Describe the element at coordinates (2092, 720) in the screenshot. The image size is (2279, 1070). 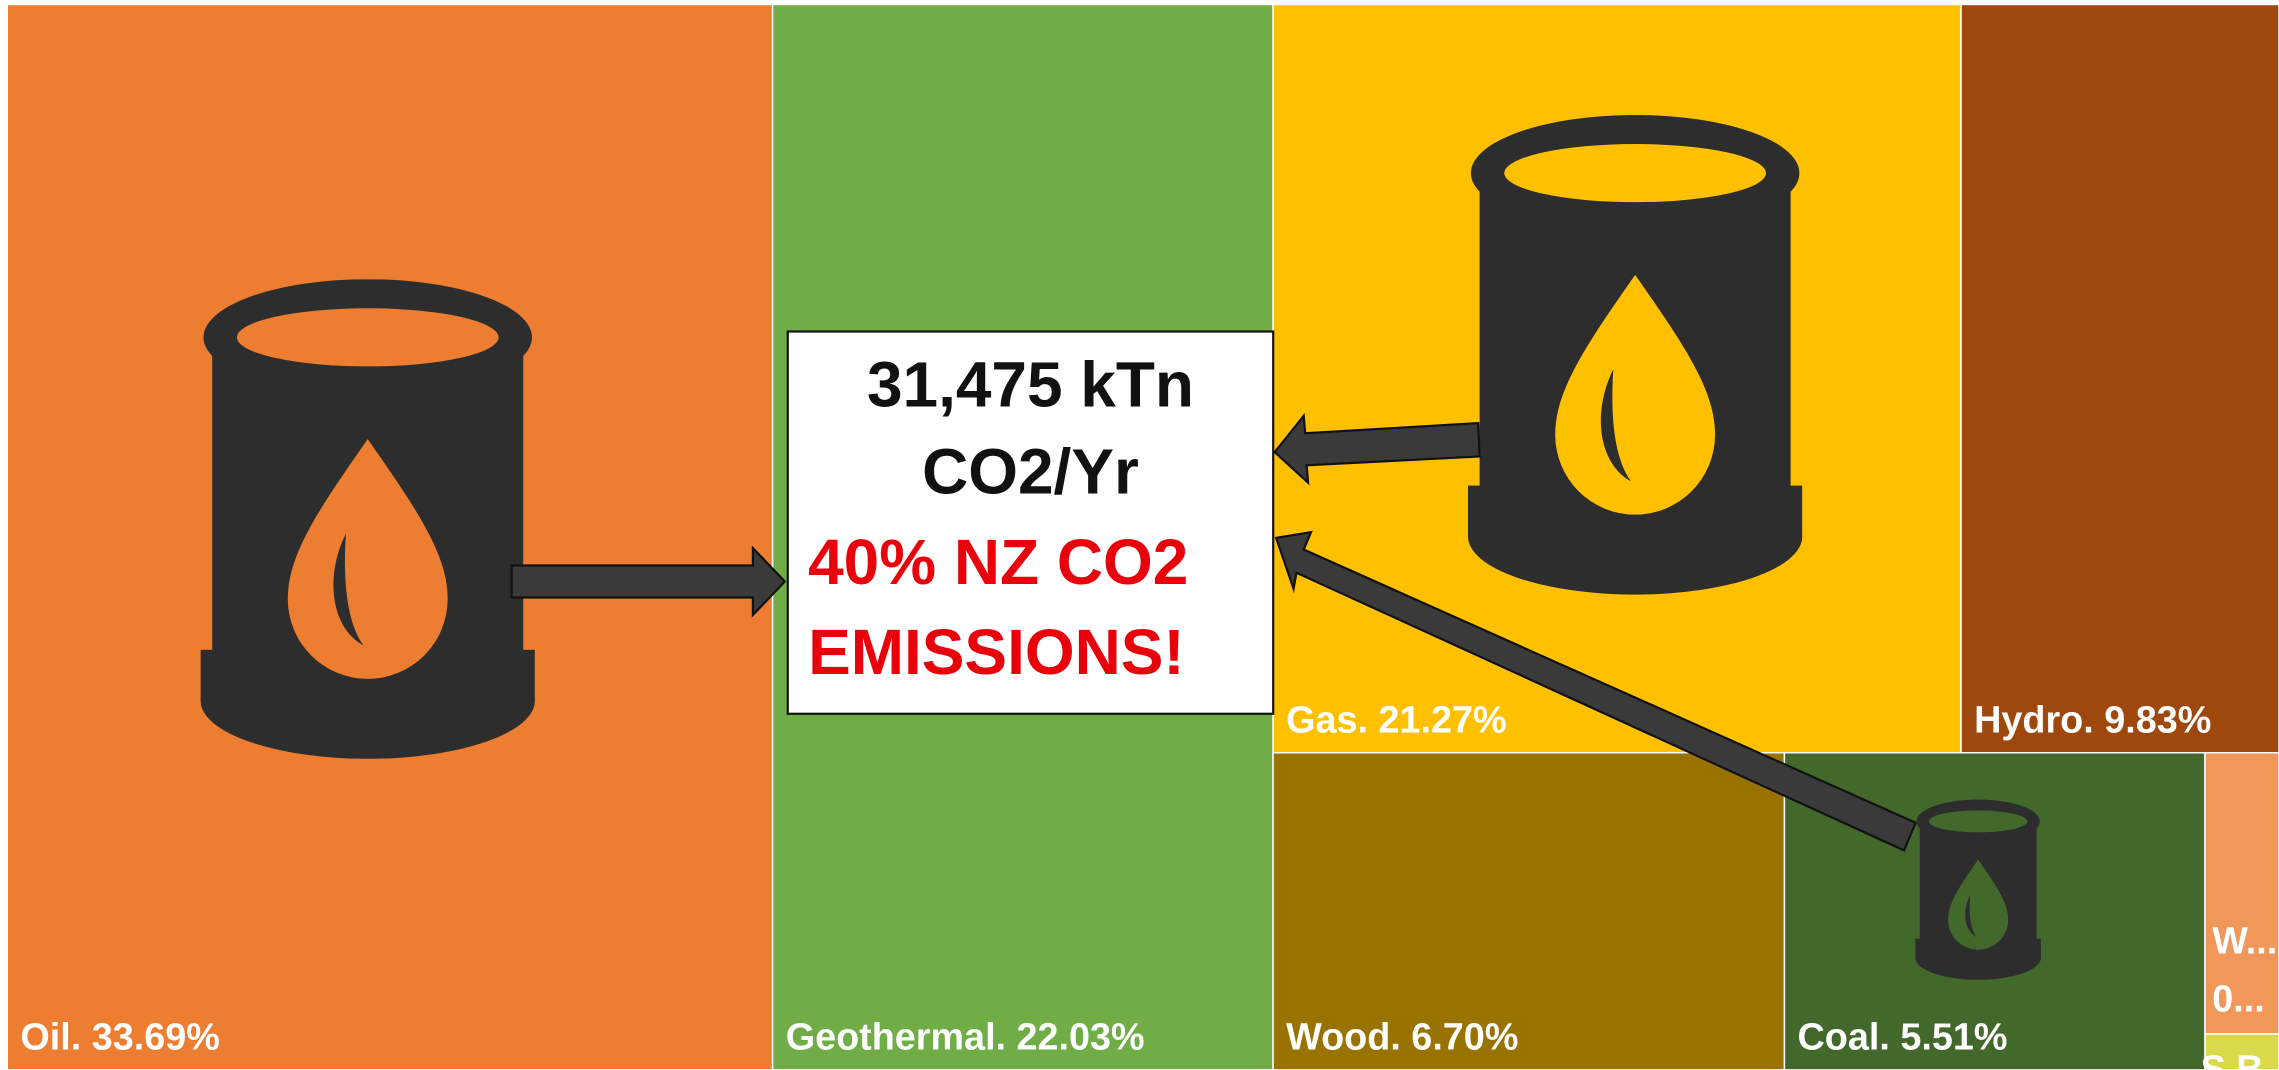
I see `cell-label: Hydro. 9.83%` at that location.